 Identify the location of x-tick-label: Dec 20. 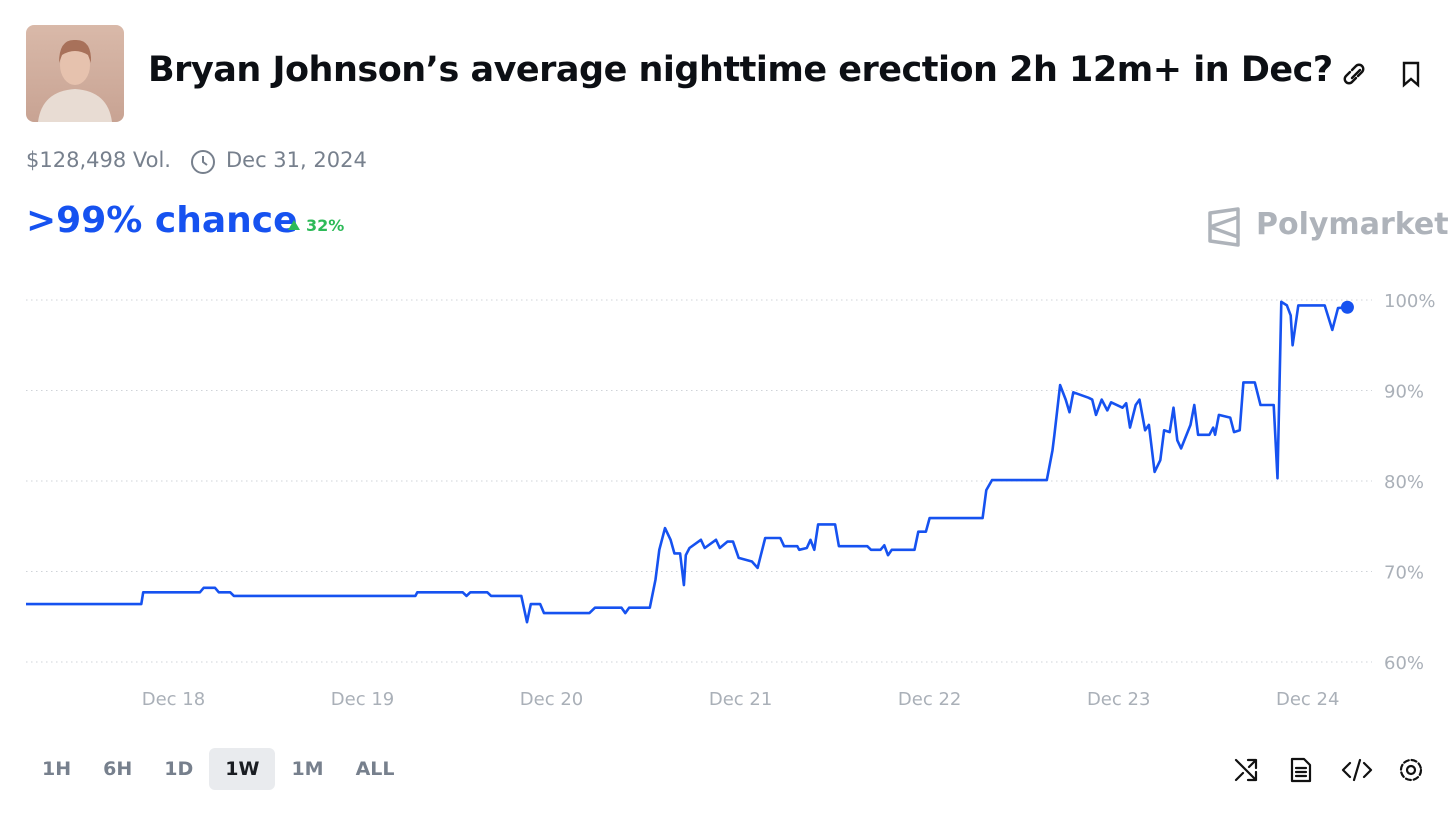
(551, 699).